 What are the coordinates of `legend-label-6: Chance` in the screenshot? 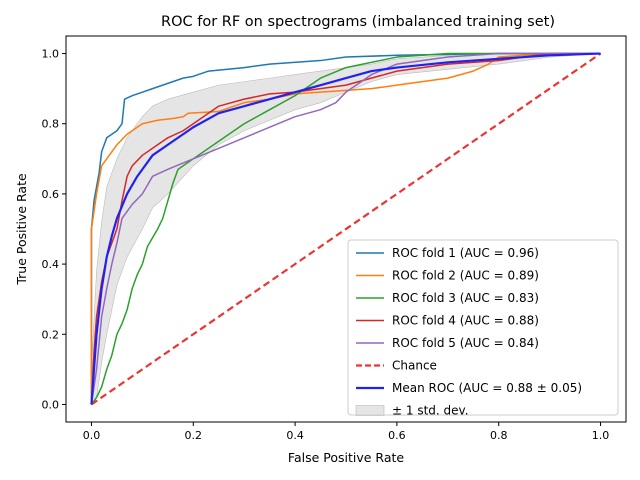 It's located at (414, 366).